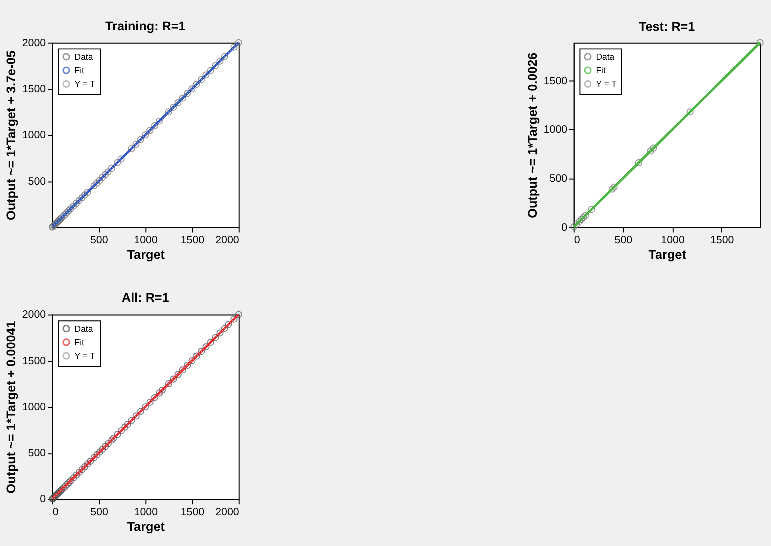  Describe the element at coordinates (11, 407) in the screenshot. I see `y-axis-title: Output ~= 1*Target + 0.00041` at that location.